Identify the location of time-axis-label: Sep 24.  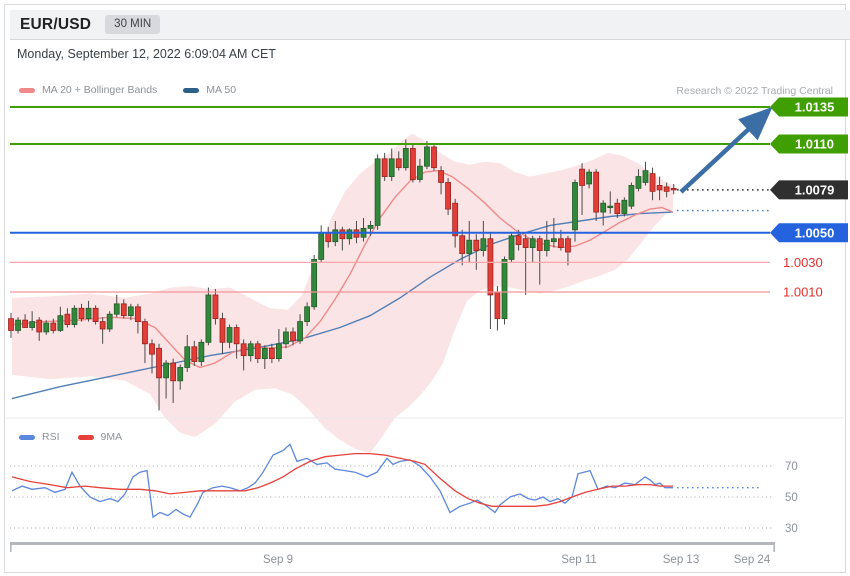
(752, 560).